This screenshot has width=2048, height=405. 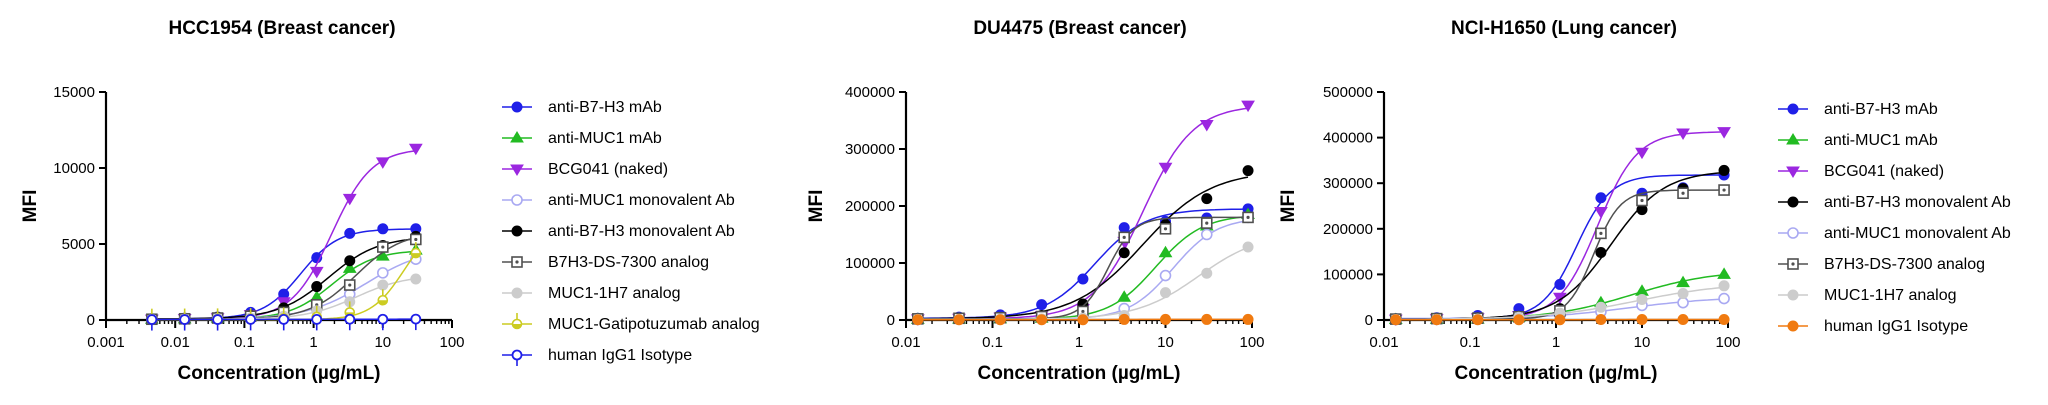 I want to click on chart-title: NCI-H1650 (Lung cancer), so click(x=1564, y=28).